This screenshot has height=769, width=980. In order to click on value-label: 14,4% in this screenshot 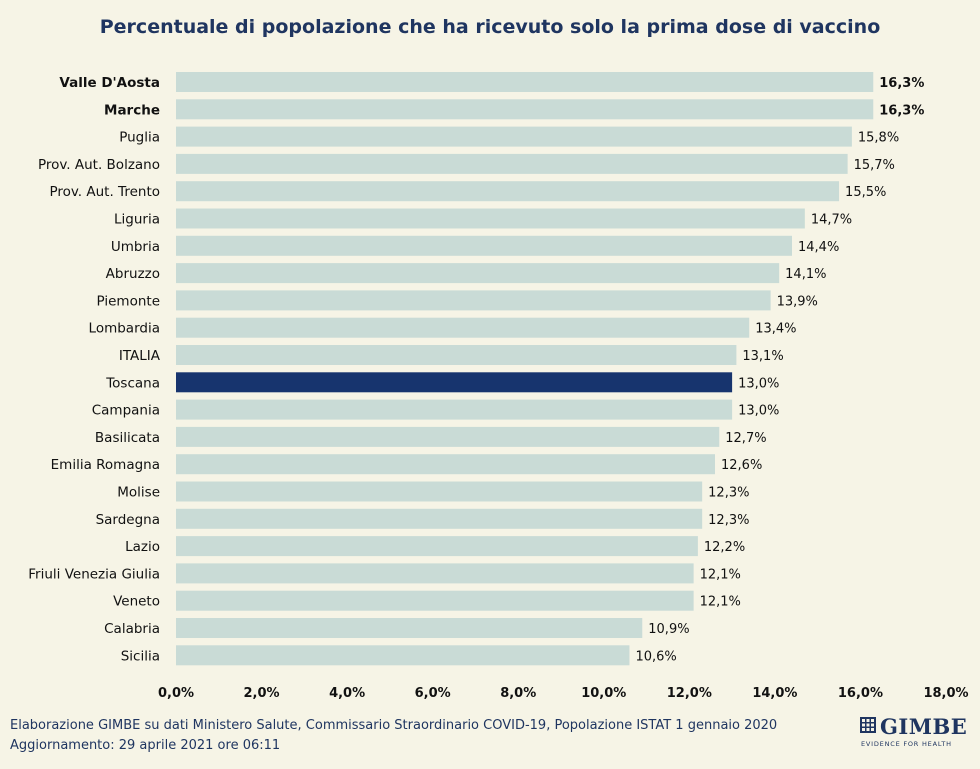, I will do `click(818, 247)`.